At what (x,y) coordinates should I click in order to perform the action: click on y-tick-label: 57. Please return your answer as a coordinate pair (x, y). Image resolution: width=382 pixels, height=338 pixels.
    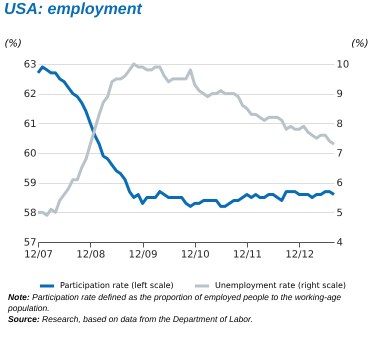
    Looking at the image, I should click on (30, 243).